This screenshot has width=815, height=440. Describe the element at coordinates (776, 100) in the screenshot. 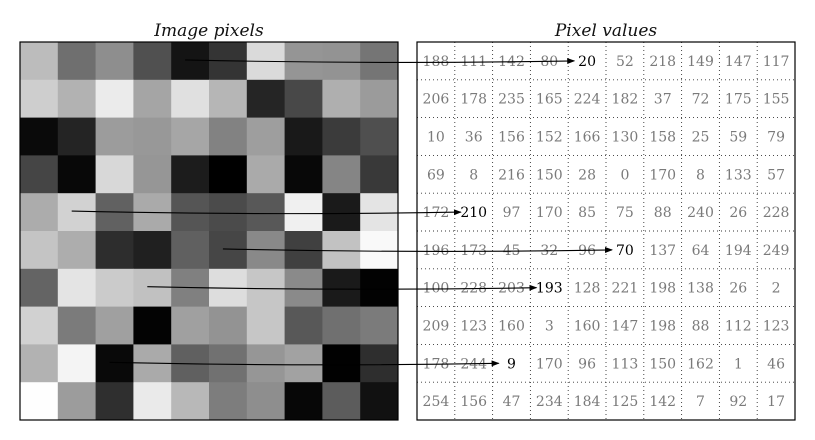

I see `pixel-value: 155` at that location.